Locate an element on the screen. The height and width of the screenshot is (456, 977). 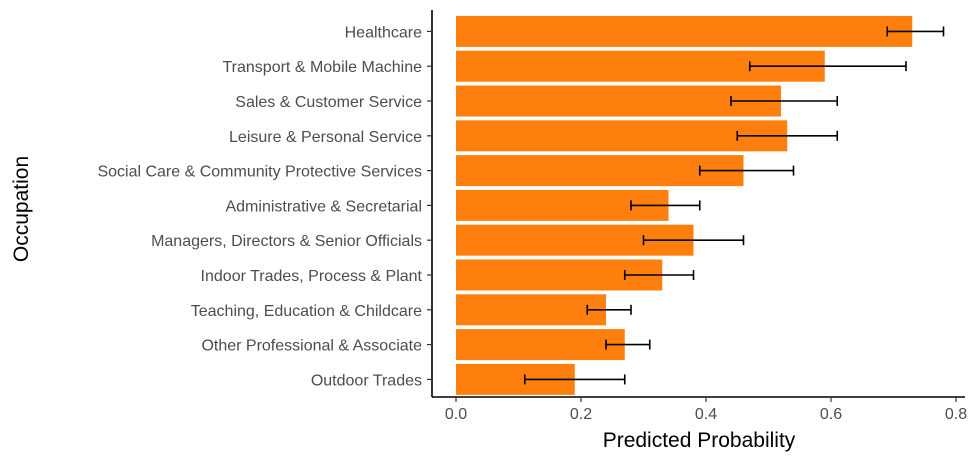
y-tick-label: Indoor Trades, Process & Plant is located at coordinates (312, 276).